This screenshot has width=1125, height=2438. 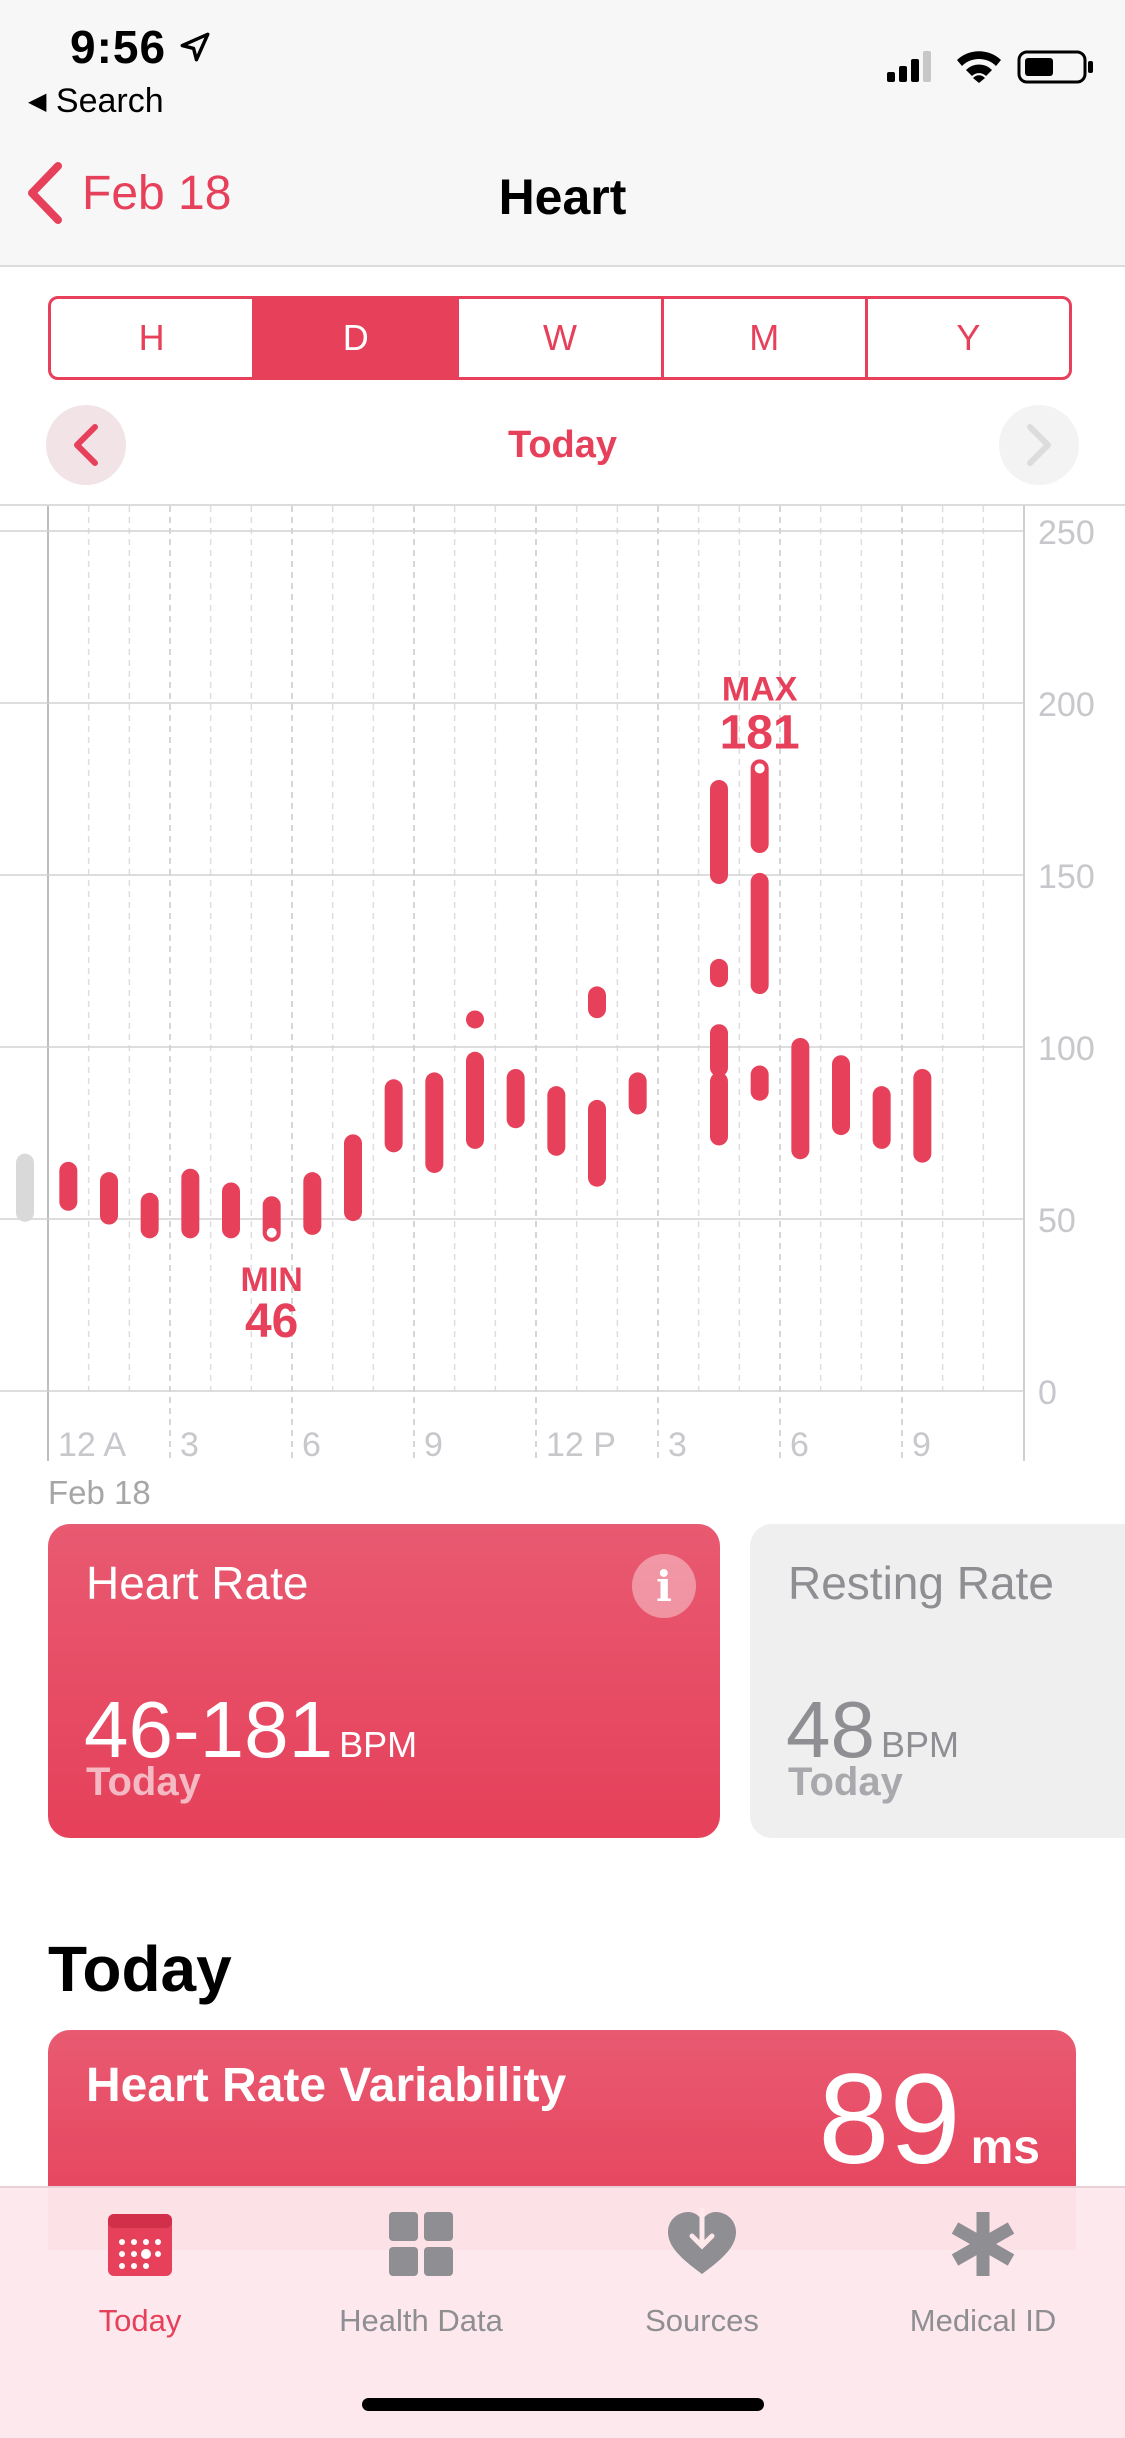 I want to click on min-value-label: 46, so click(x=271, y=1321).